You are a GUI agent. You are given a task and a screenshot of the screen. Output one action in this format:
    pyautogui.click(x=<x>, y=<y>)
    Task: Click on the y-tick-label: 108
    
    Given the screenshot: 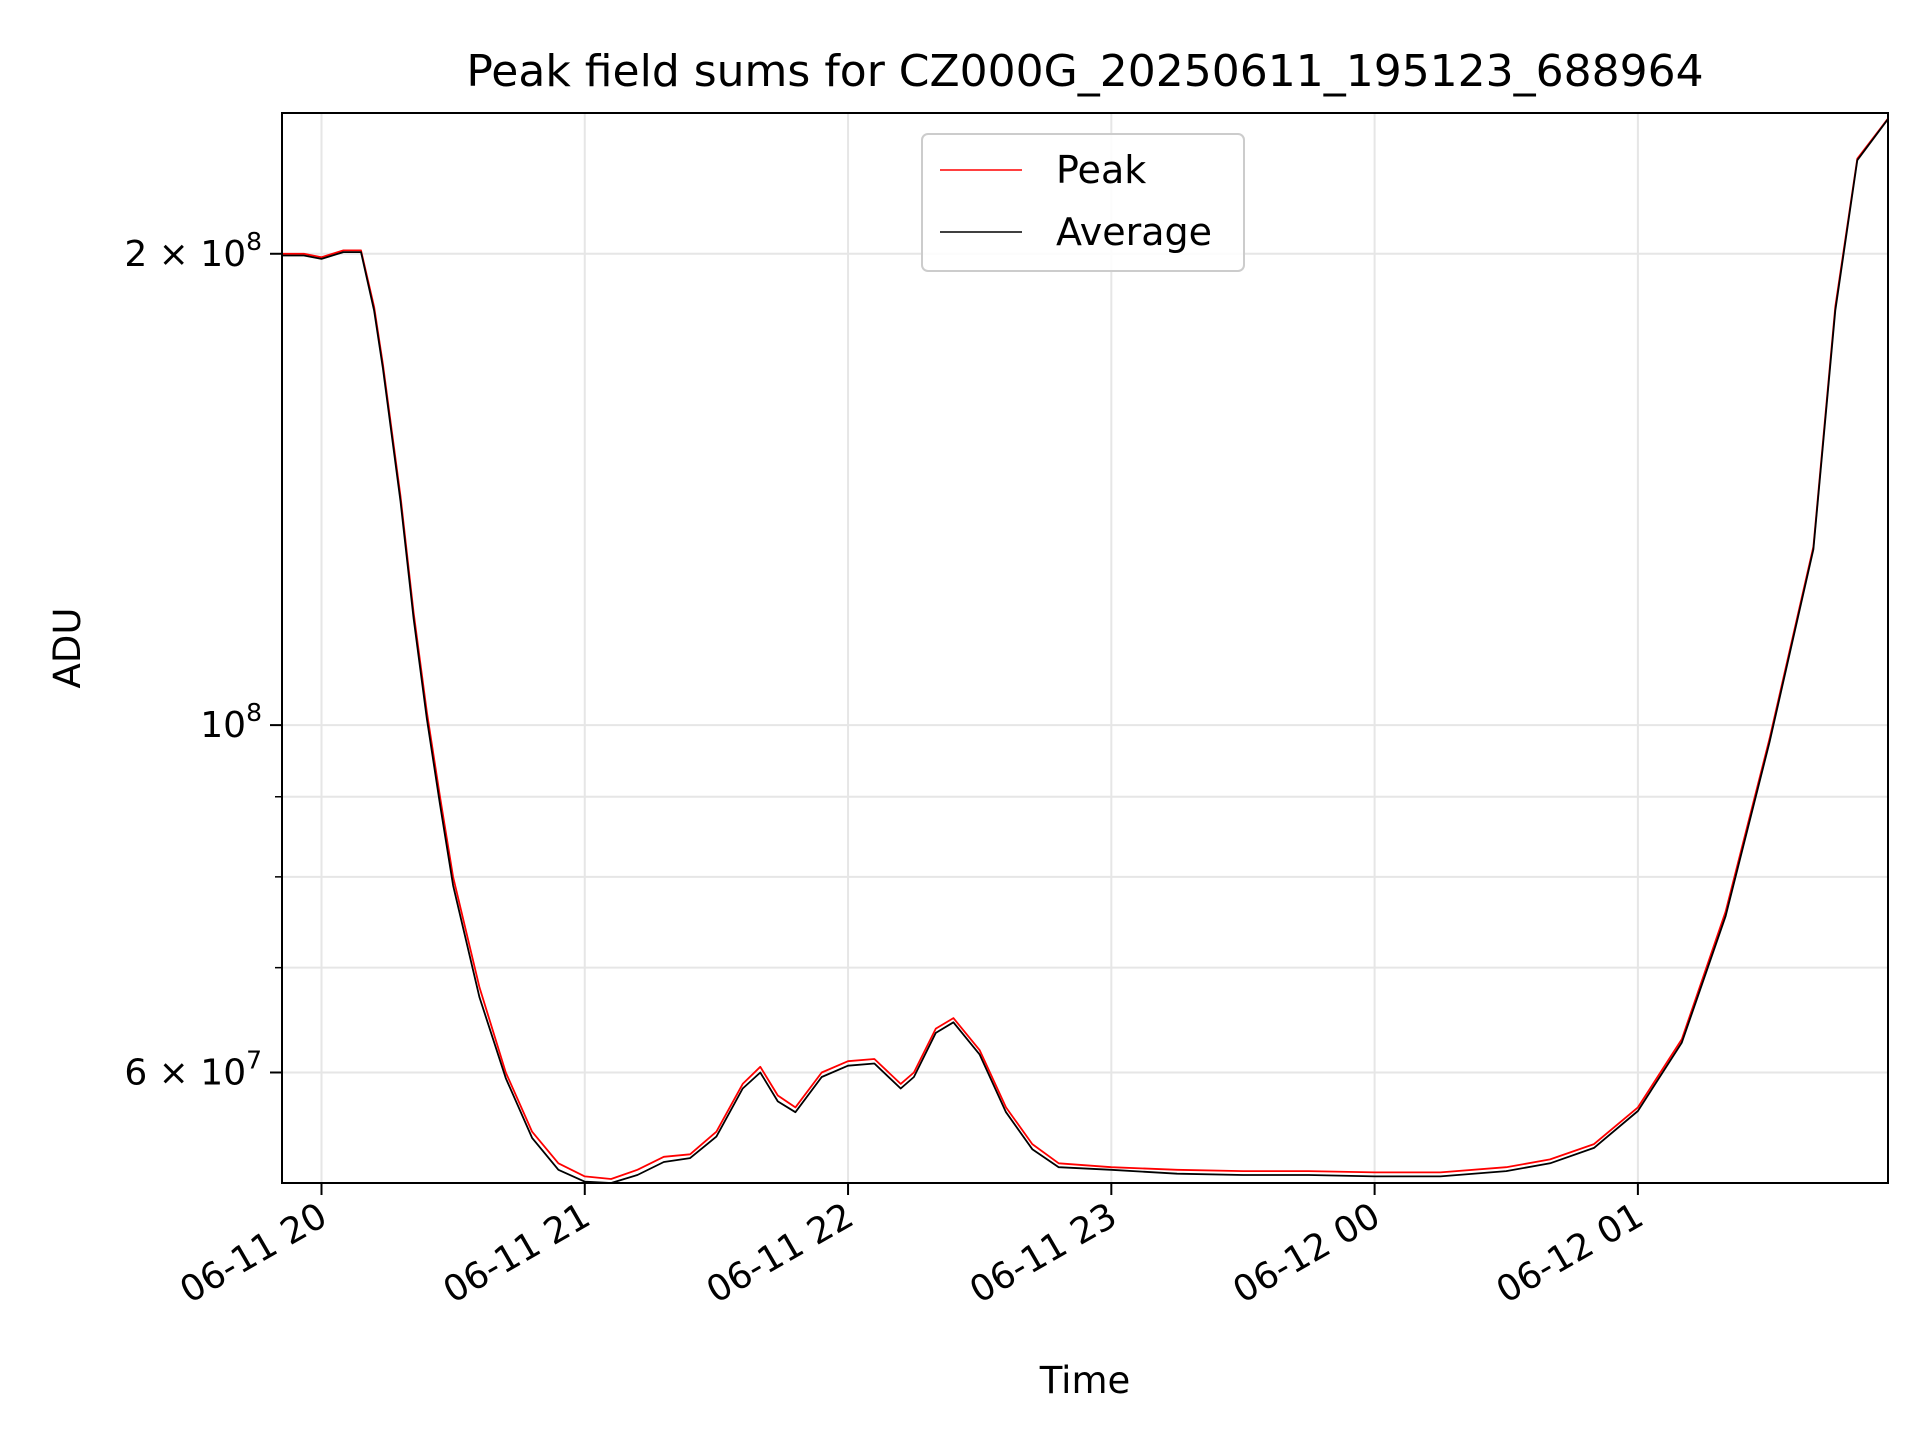 What is the action you would take?
    pyautogui.click(x=231, y=722)
    